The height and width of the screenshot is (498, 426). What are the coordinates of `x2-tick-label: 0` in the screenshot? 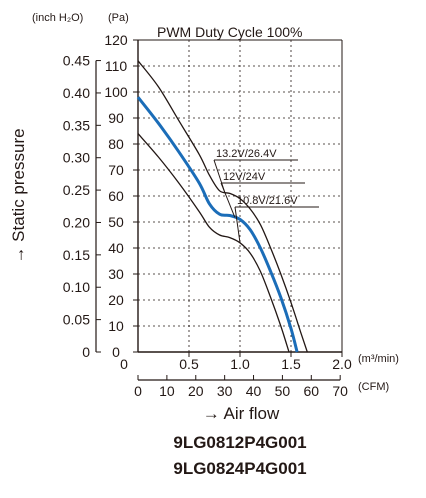 It's located at (138, 391).